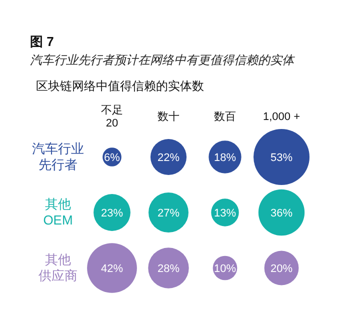 Image resolution: width=348 pixels, height=323 pixels. Describe the element at coordinates (225, 269) in the screenshot. I see `data-label: 10%` at that location.